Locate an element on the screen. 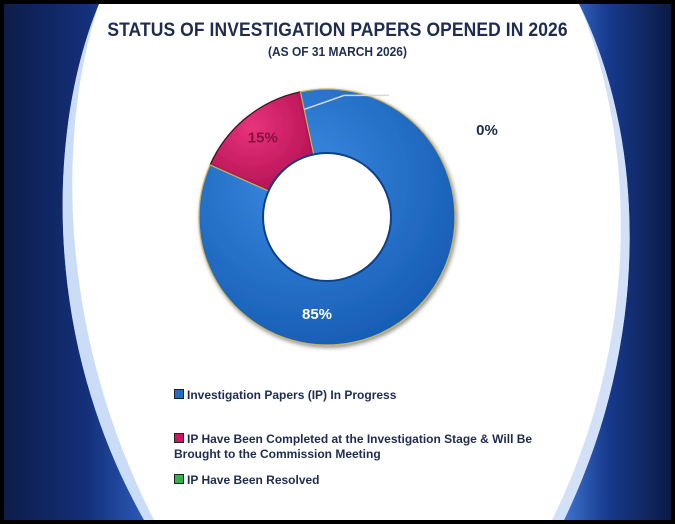 This screenshot has width=675, height=524. chart-subtitle: (AS OF 31 MARCH 2026) is located at coordinates (337, 51).